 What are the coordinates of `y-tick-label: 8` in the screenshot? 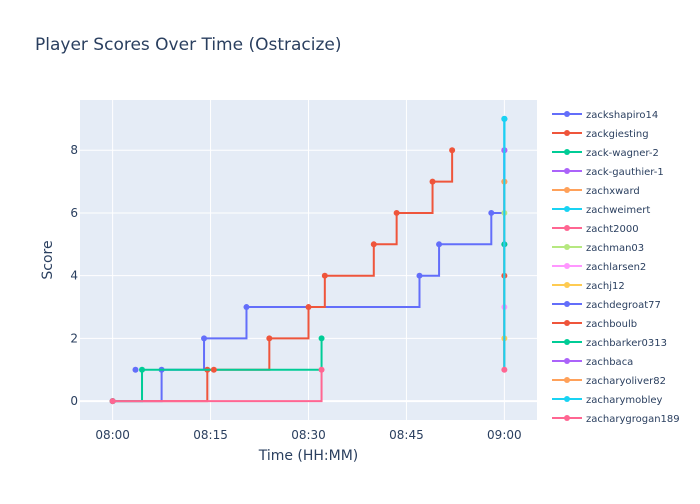 It's located at (74, 150).